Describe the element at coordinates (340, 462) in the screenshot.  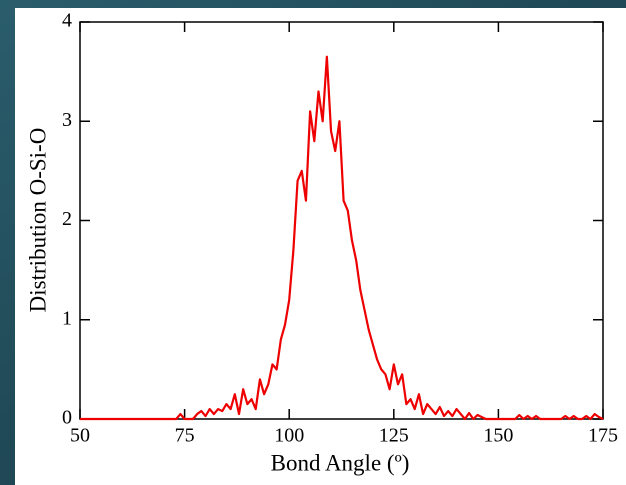
I see `x-axis-label: Bond Angle (º)` at that location.